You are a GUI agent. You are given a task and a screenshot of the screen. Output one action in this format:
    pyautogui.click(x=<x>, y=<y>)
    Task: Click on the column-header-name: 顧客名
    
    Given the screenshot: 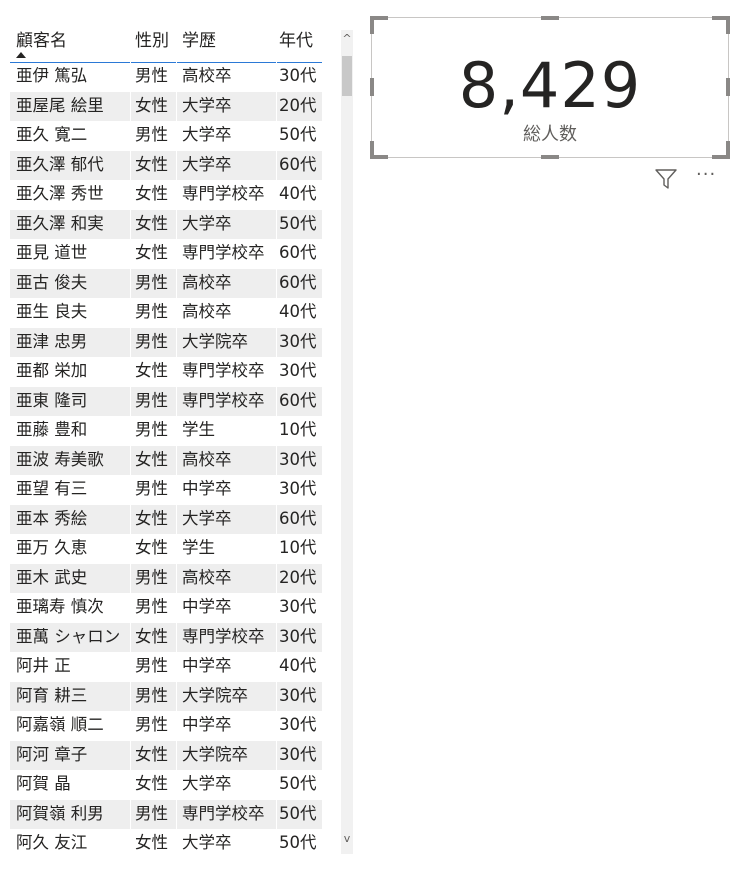 What is the action you would take?
    pyautogui.click(x=41, y=41)
    